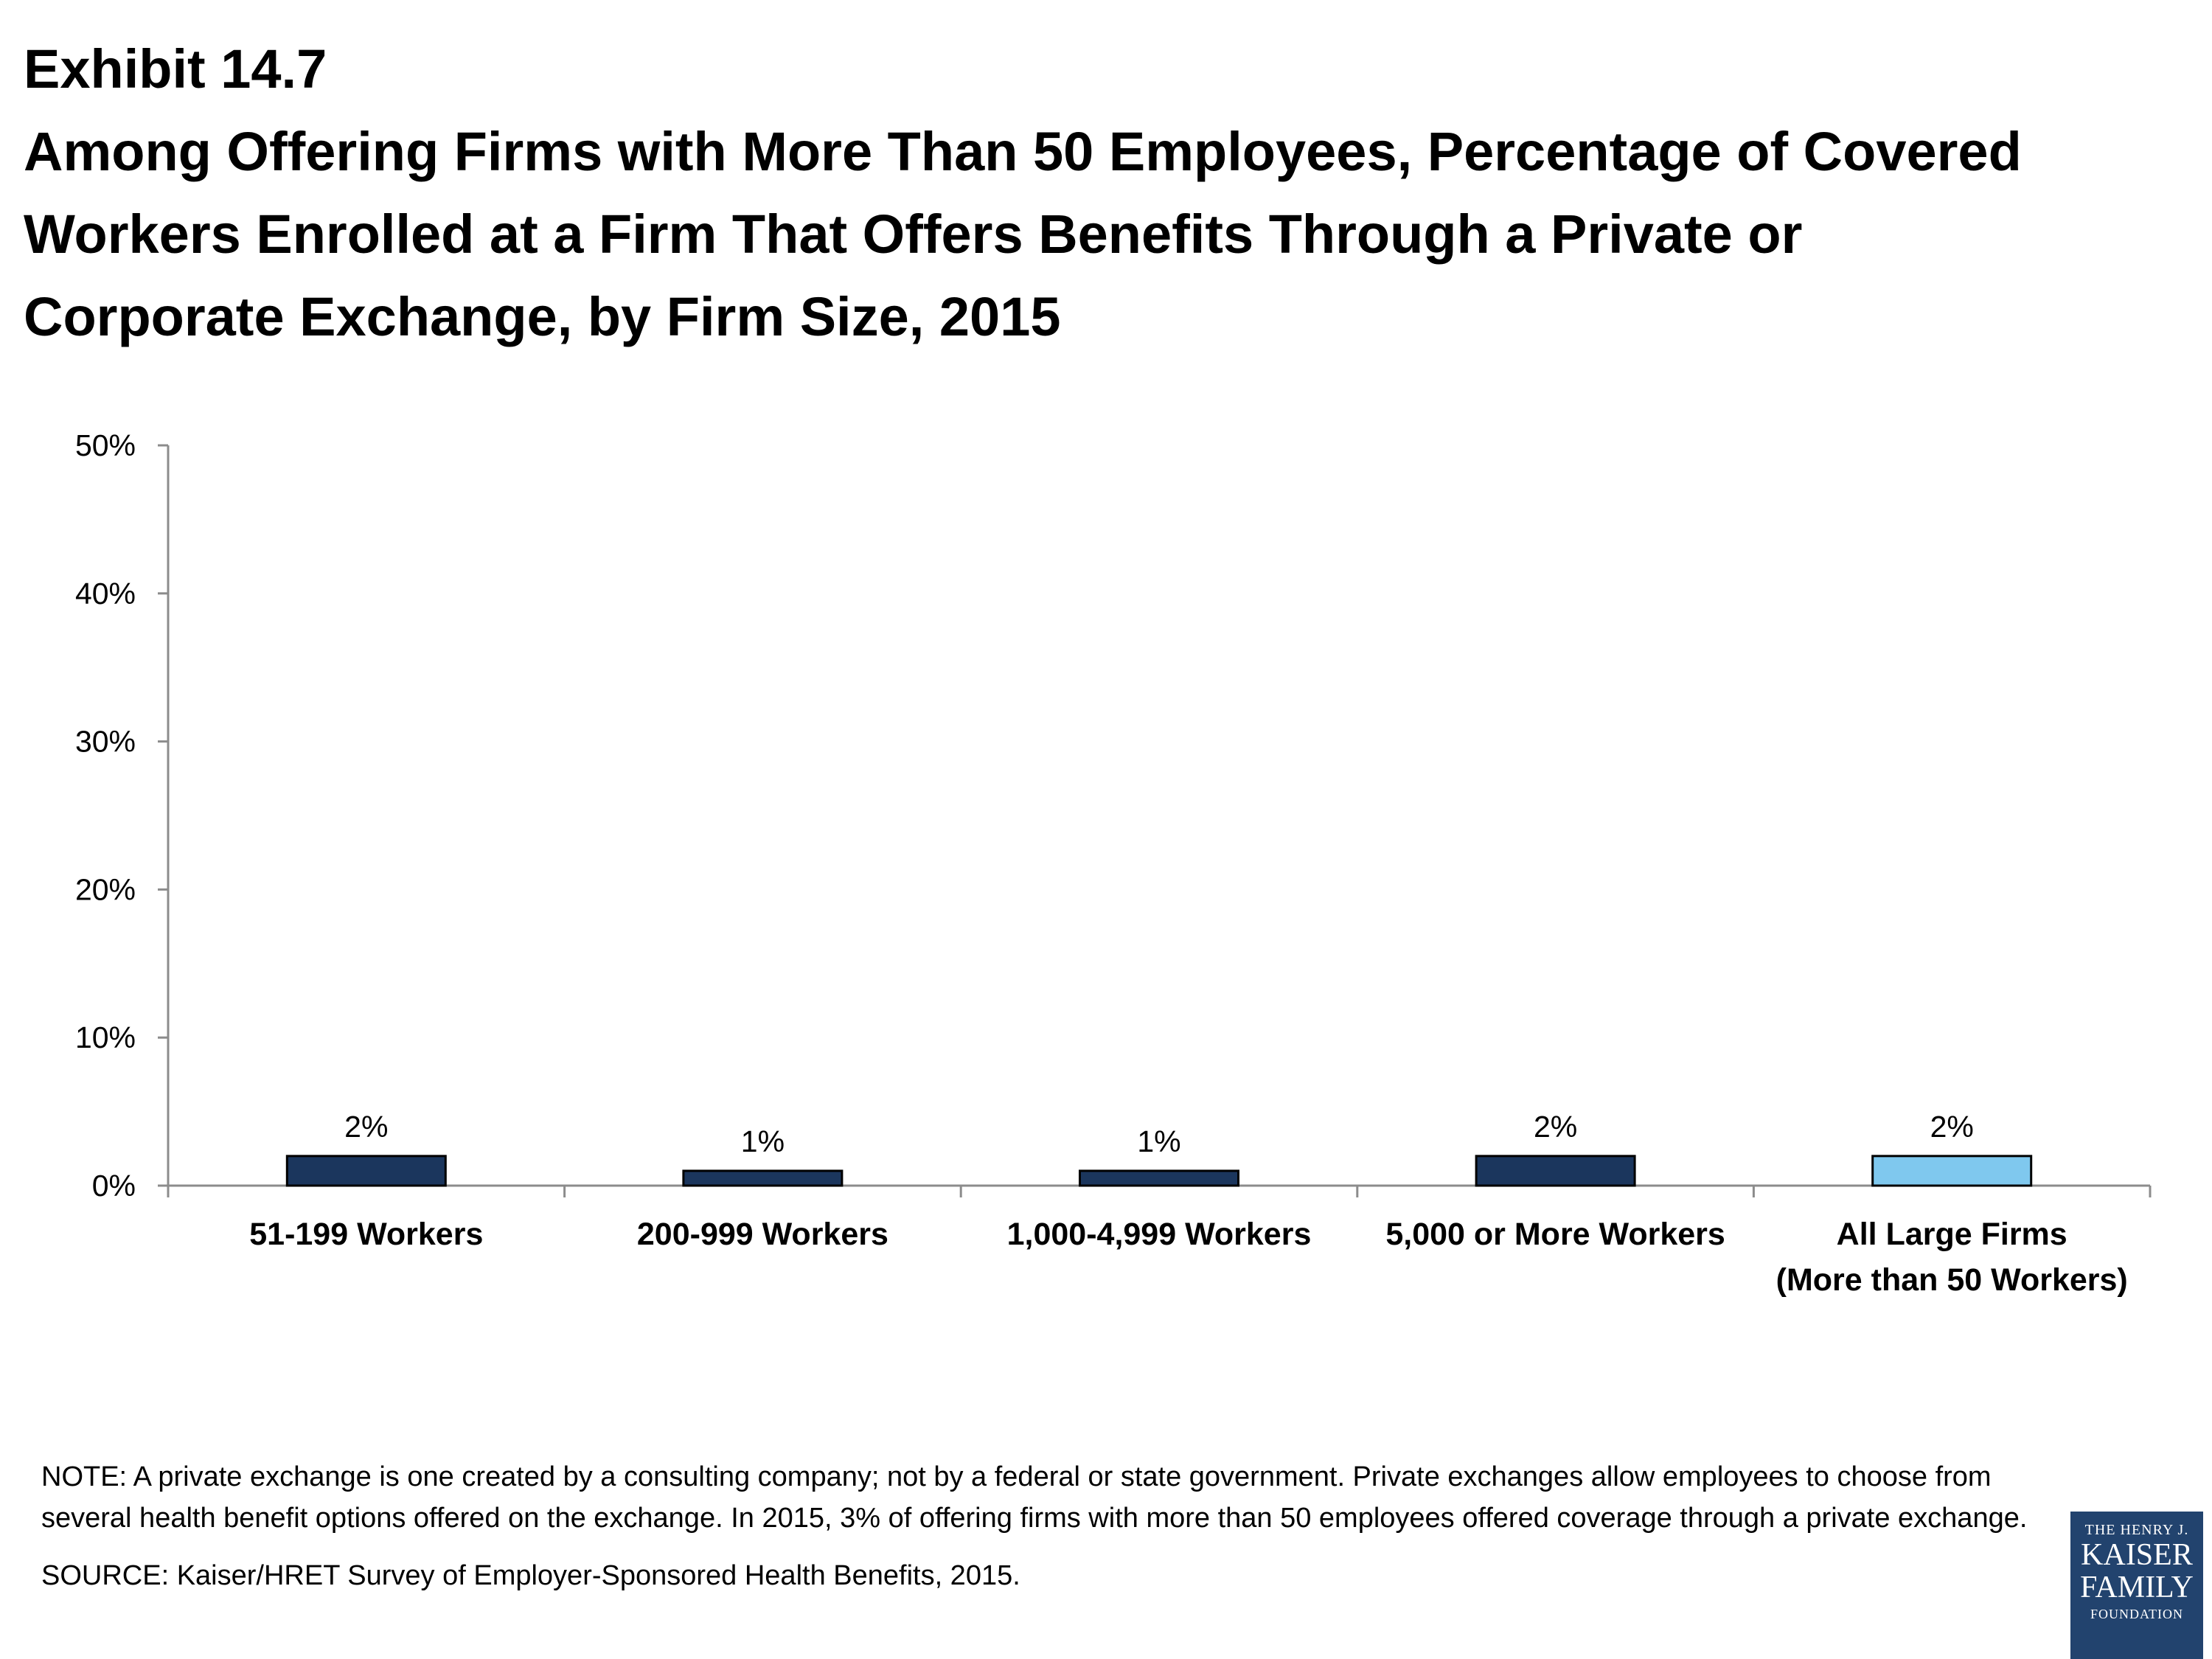 The image size is (2212, 1659). I want to click on y-tick-label: 0%, so click(114, 1186).